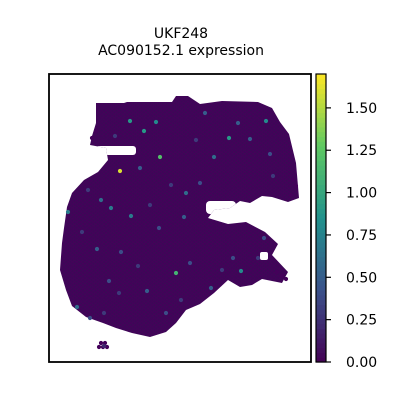 The image size is (400, 400). I want to click on colorbar-tick-label: 1.00, so click(361, 194).